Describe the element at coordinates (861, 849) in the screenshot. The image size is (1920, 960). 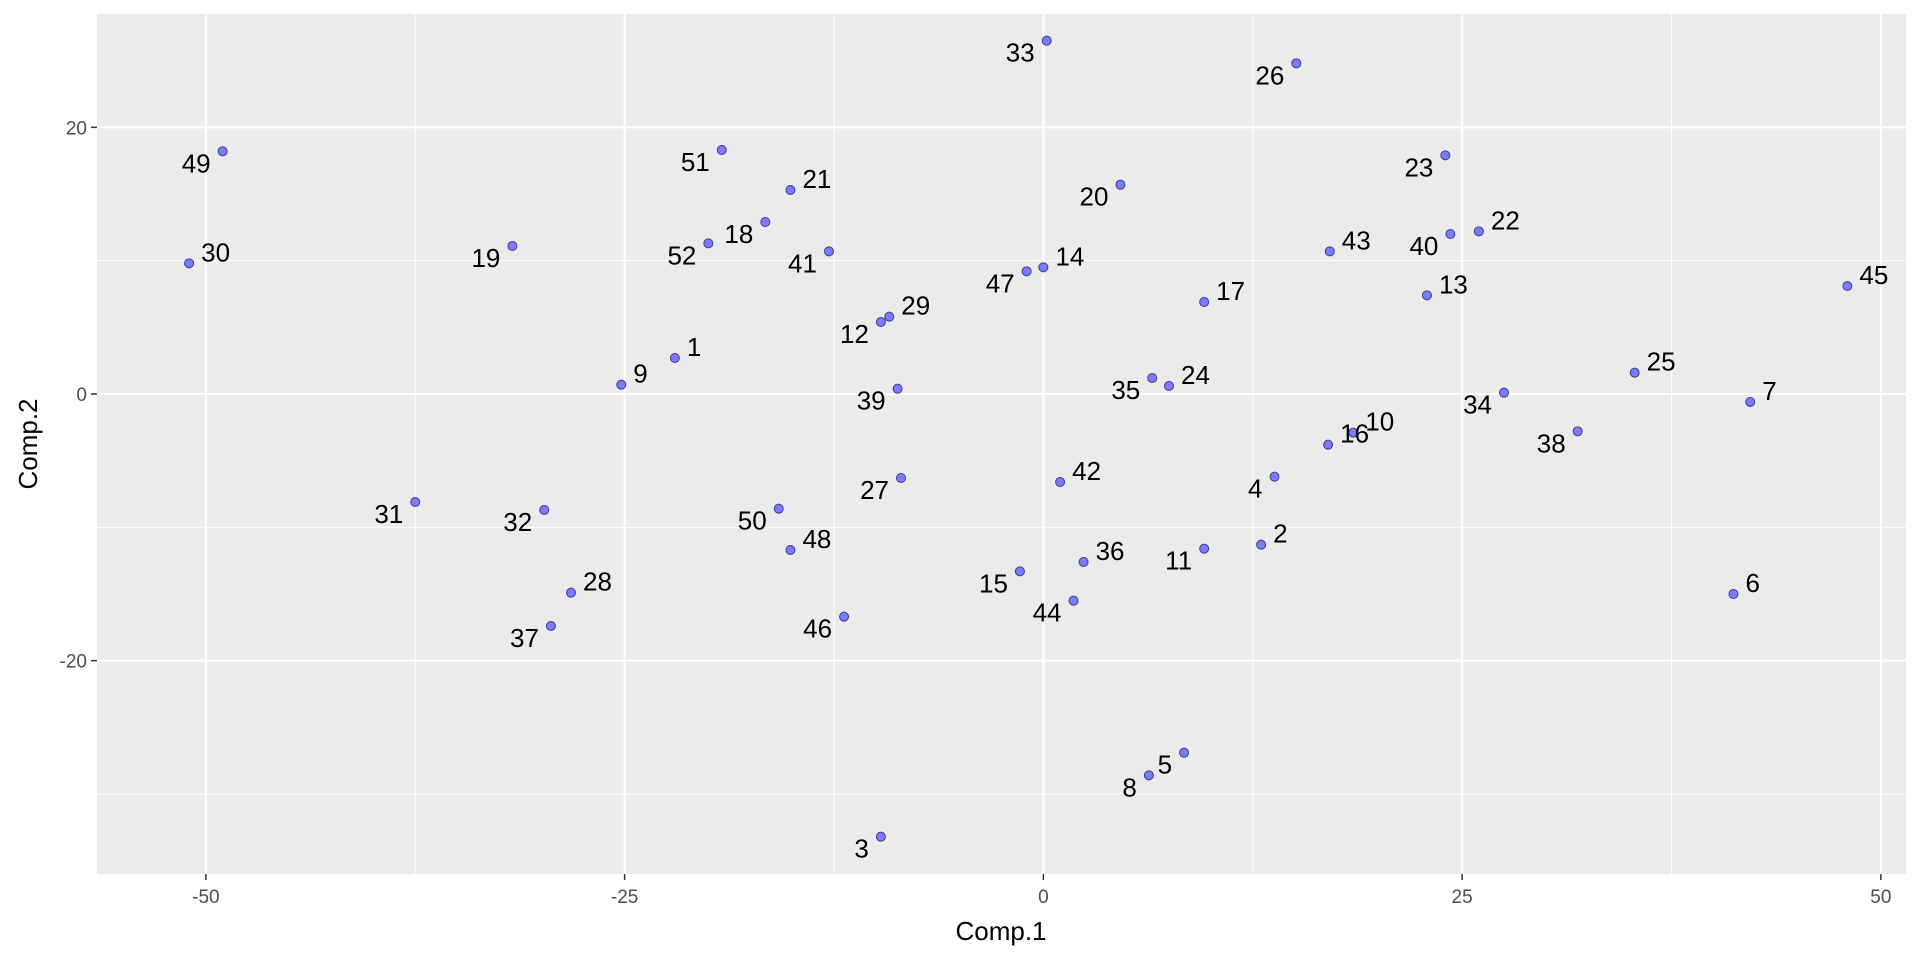
I see `point-label-3: 3` at that location.